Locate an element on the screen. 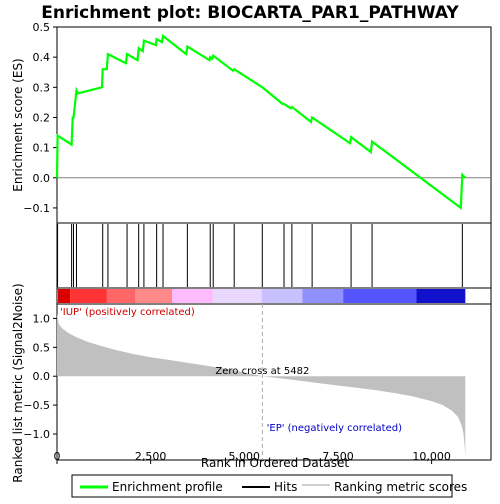 The height and width of the screenshot is (504, 500). positive-correlation-label: 'IUP' (positively correlated) is located at coordinates (127, 312).